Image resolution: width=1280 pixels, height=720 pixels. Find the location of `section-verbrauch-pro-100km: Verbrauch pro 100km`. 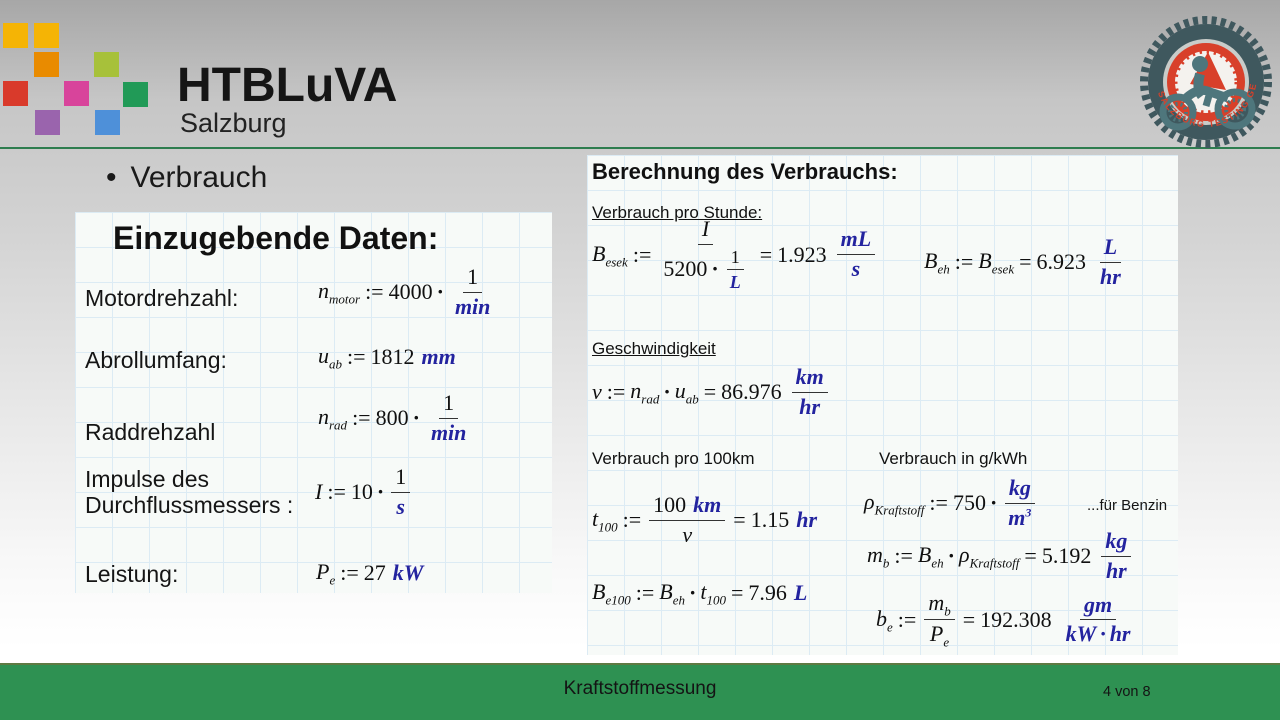

section-verbrauch-pro-100km: Verbrauch pro 100km is located at coordinates (673, 458).